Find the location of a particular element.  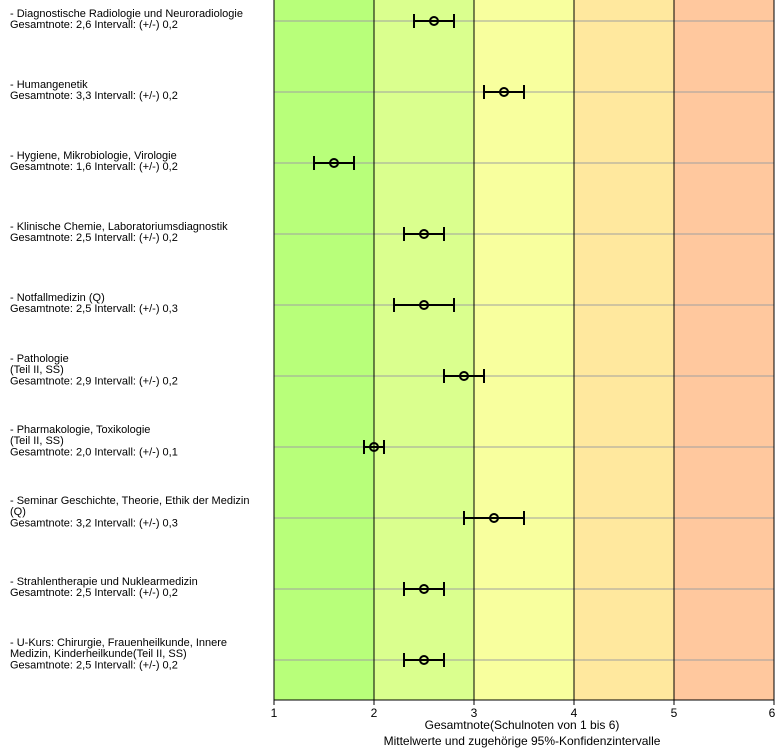

category-label-line: Gesamtnote: 3,2 Intervall: (+/-) 0,3 is located at coordinates (94, 523).